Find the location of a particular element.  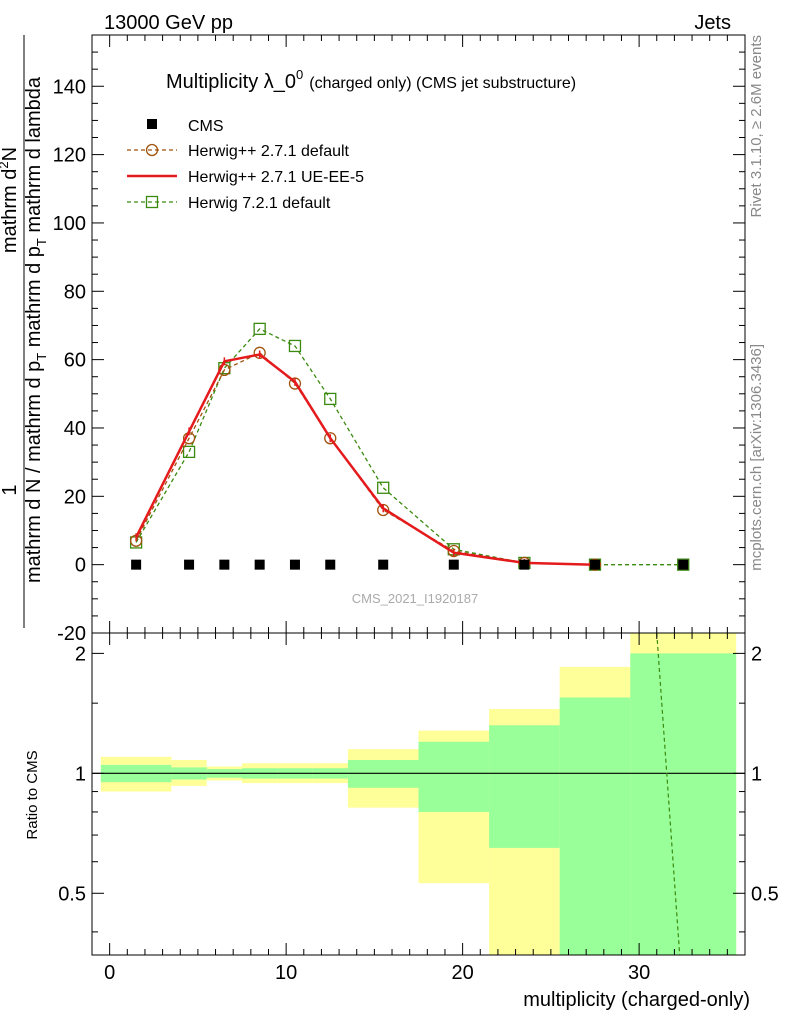

main-title-sup: 0 is located at coordinates (299, 74).